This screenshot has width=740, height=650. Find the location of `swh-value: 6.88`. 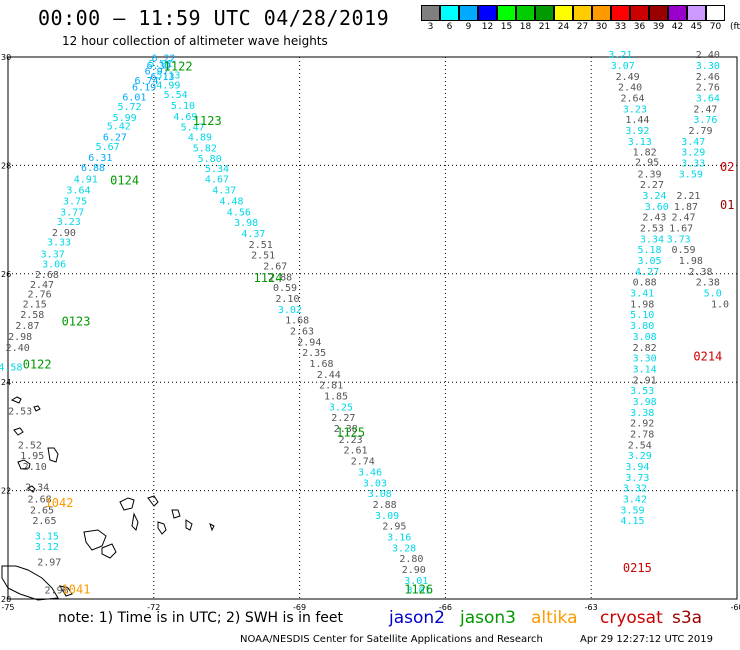

swh-value: 6.88 is located at coordinates (93, 168).